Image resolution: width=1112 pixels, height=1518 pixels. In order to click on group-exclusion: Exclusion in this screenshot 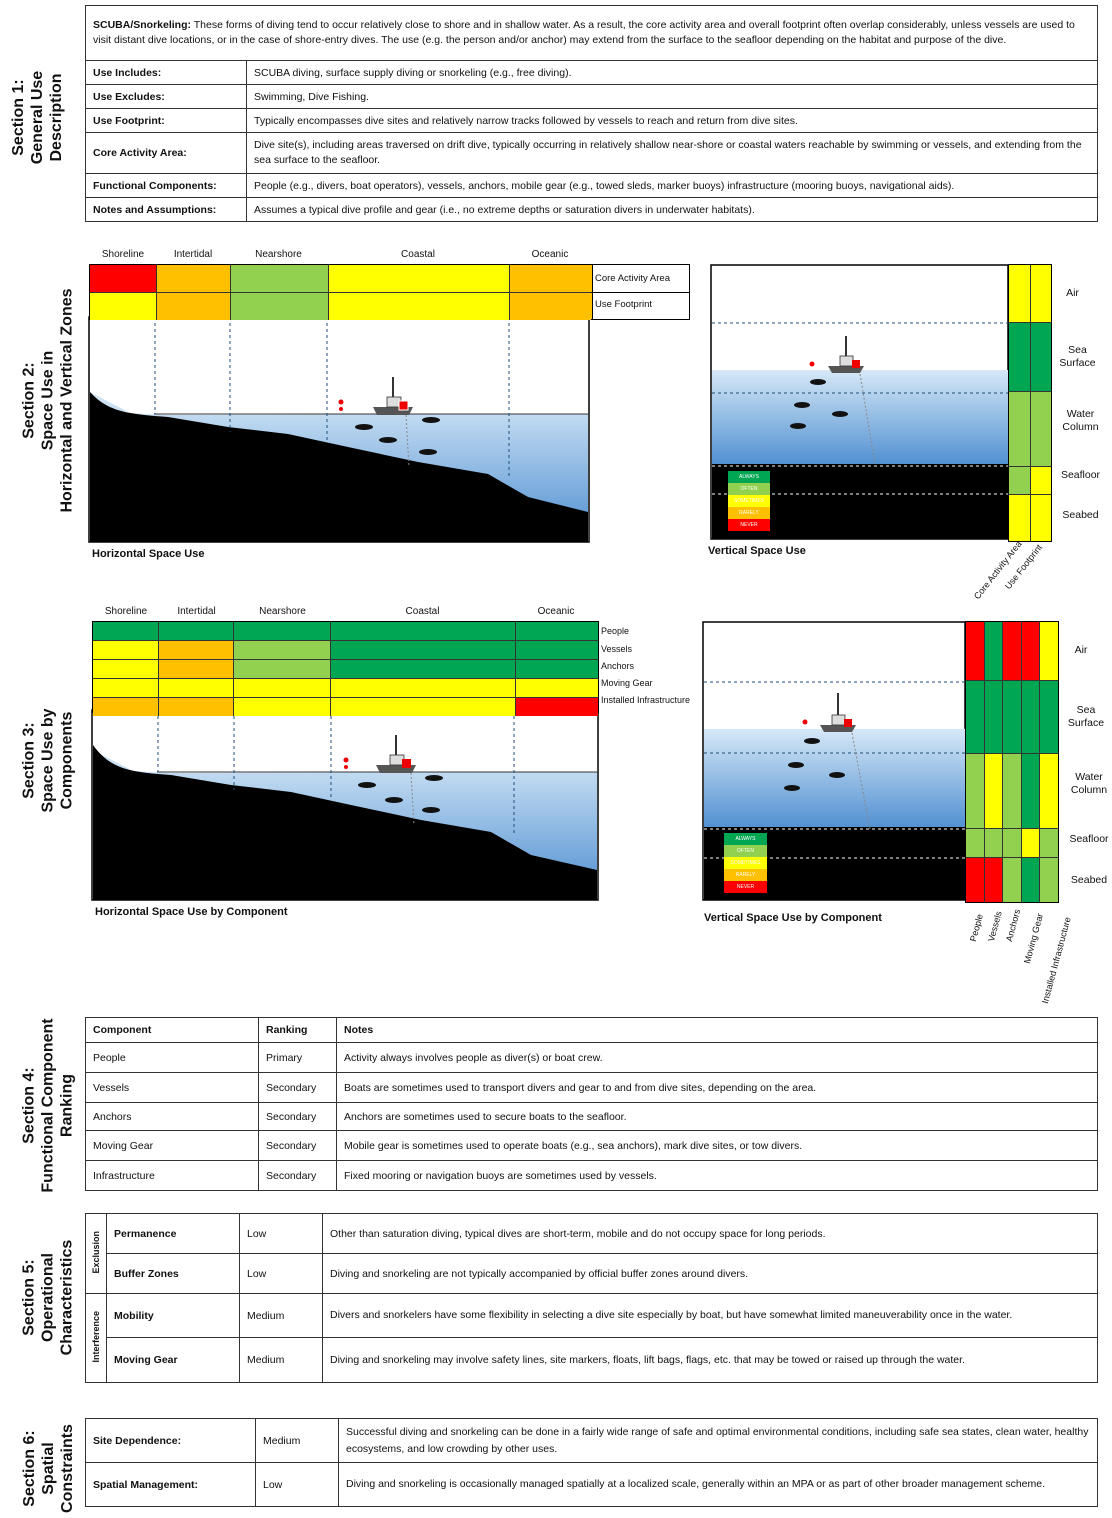, I will do `click(96, 1253)`.